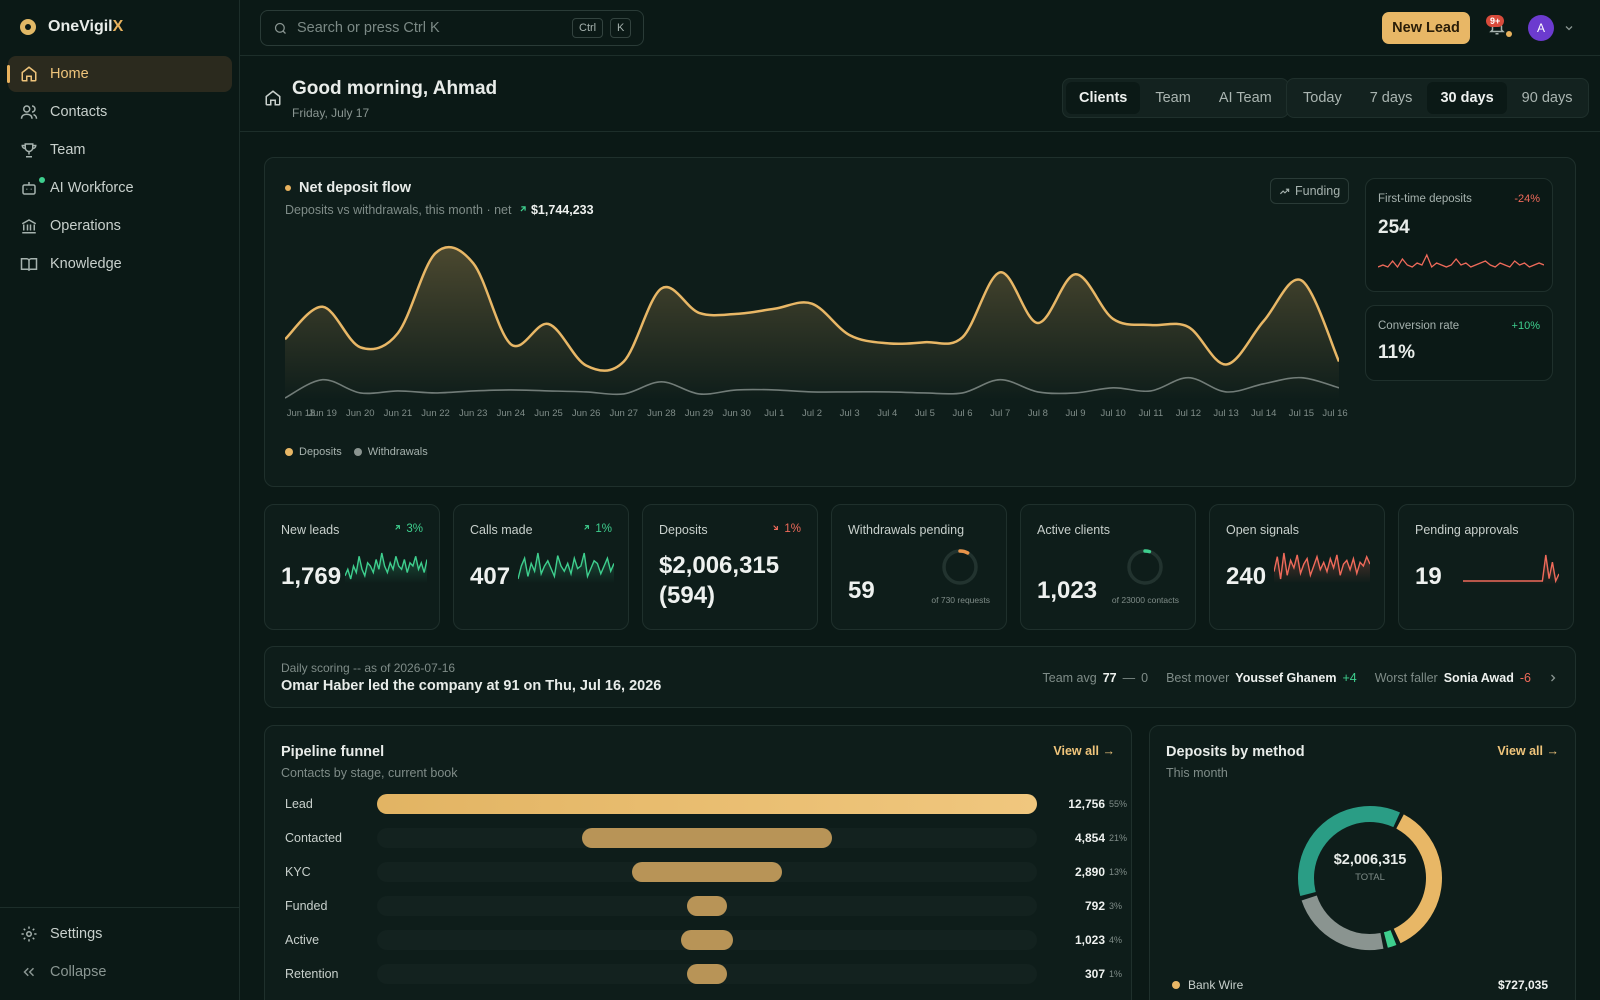  Describe the element at coordinates (120, 264) in the screenshot. I see `sidebar-item-knowledge: Knowledge` at that location.